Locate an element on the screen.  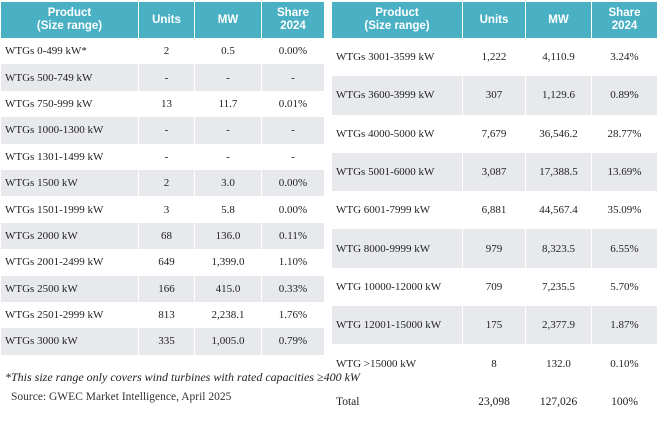
cell-units: 335 is located at coordinates (167, 341).